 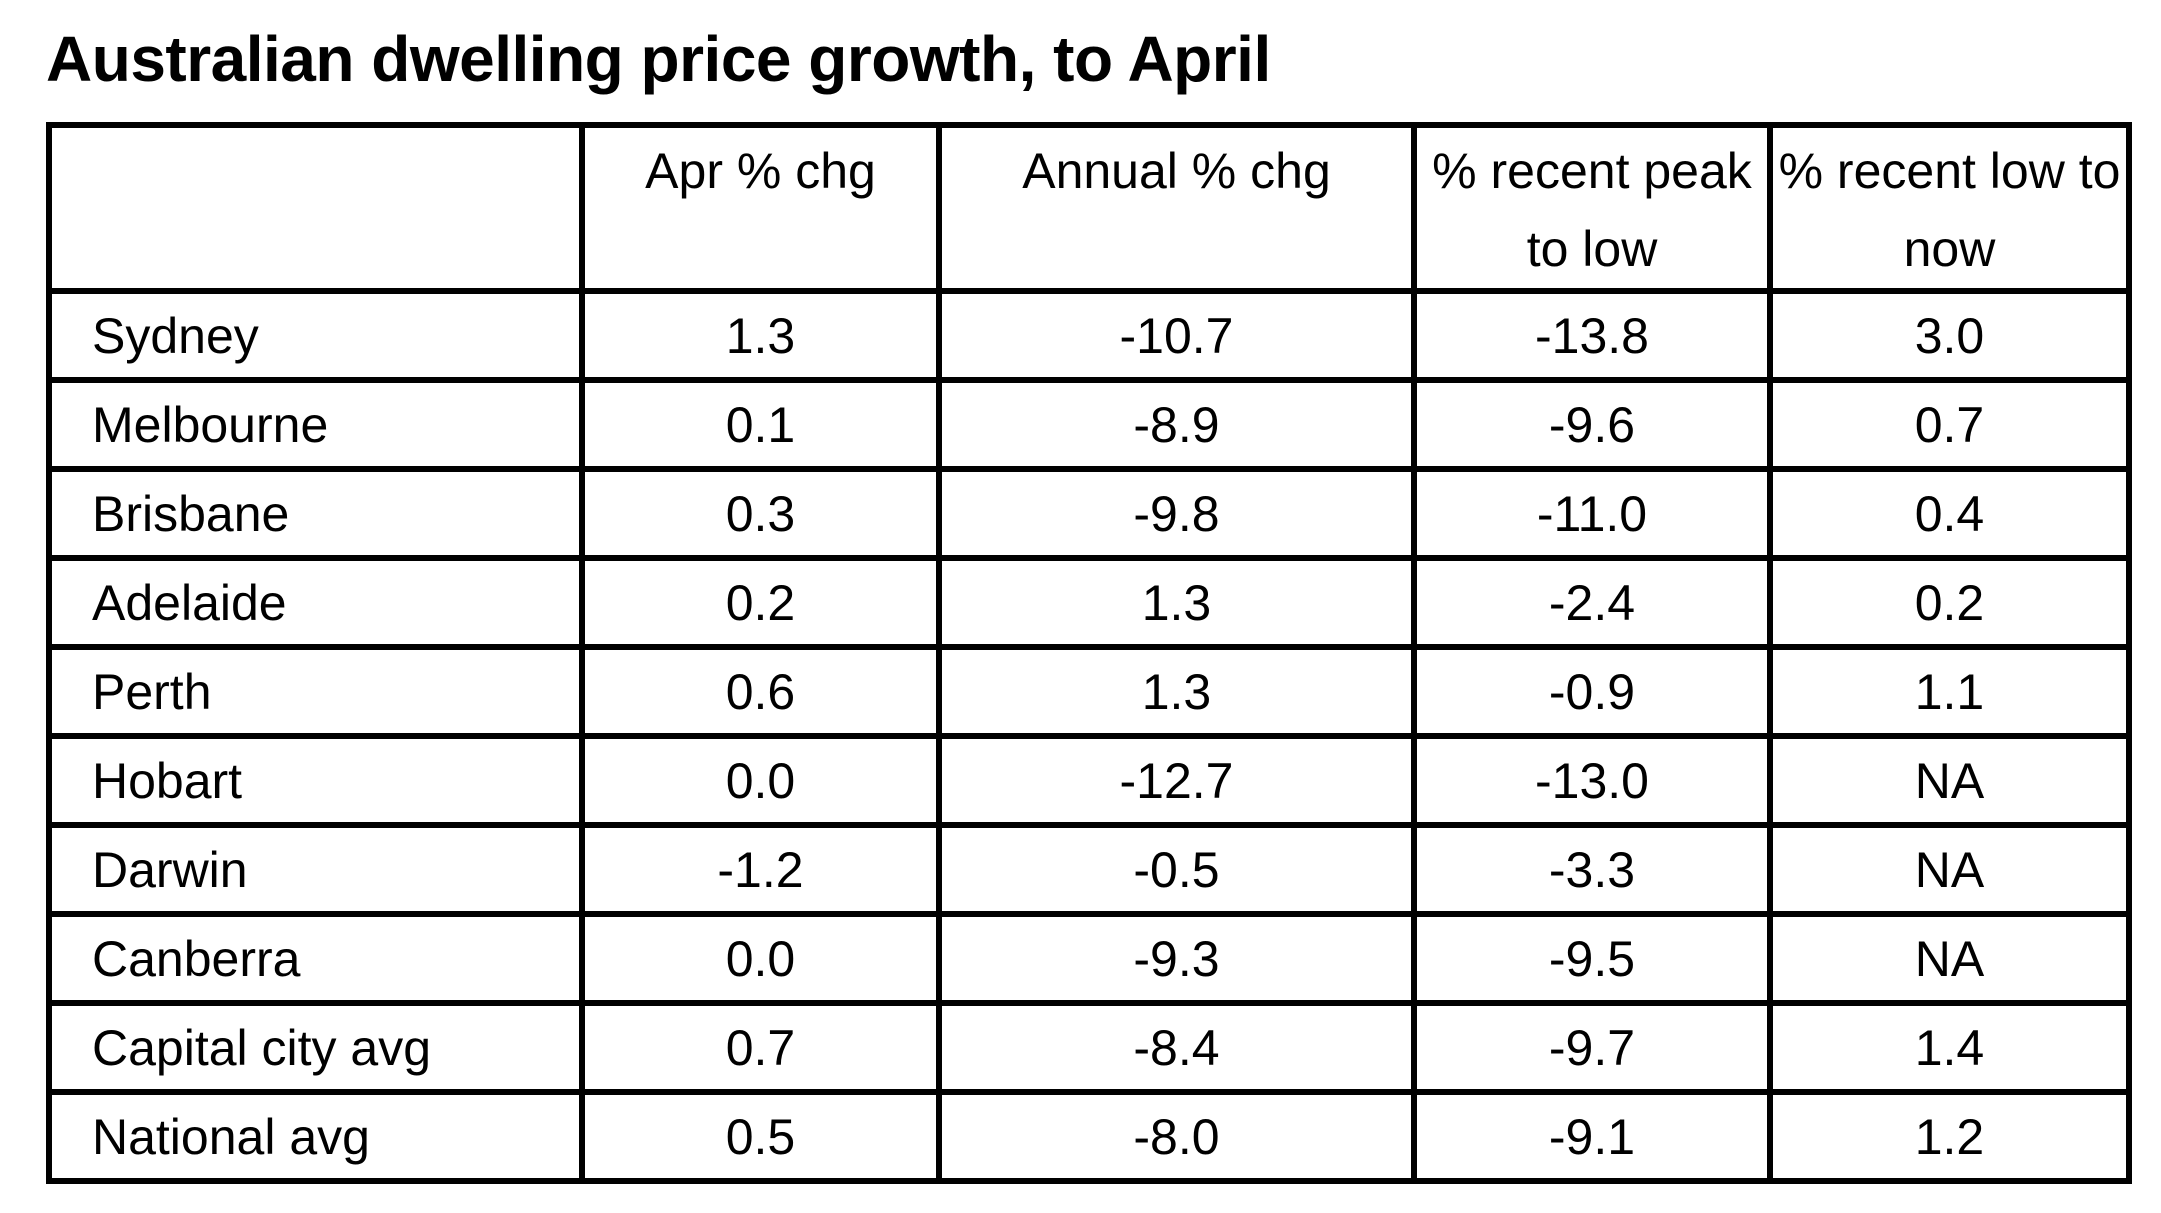 I want to click on table-row: Brisbane 0.3 -9.8 -11.0 0.4, so click(x=1089, y=513).